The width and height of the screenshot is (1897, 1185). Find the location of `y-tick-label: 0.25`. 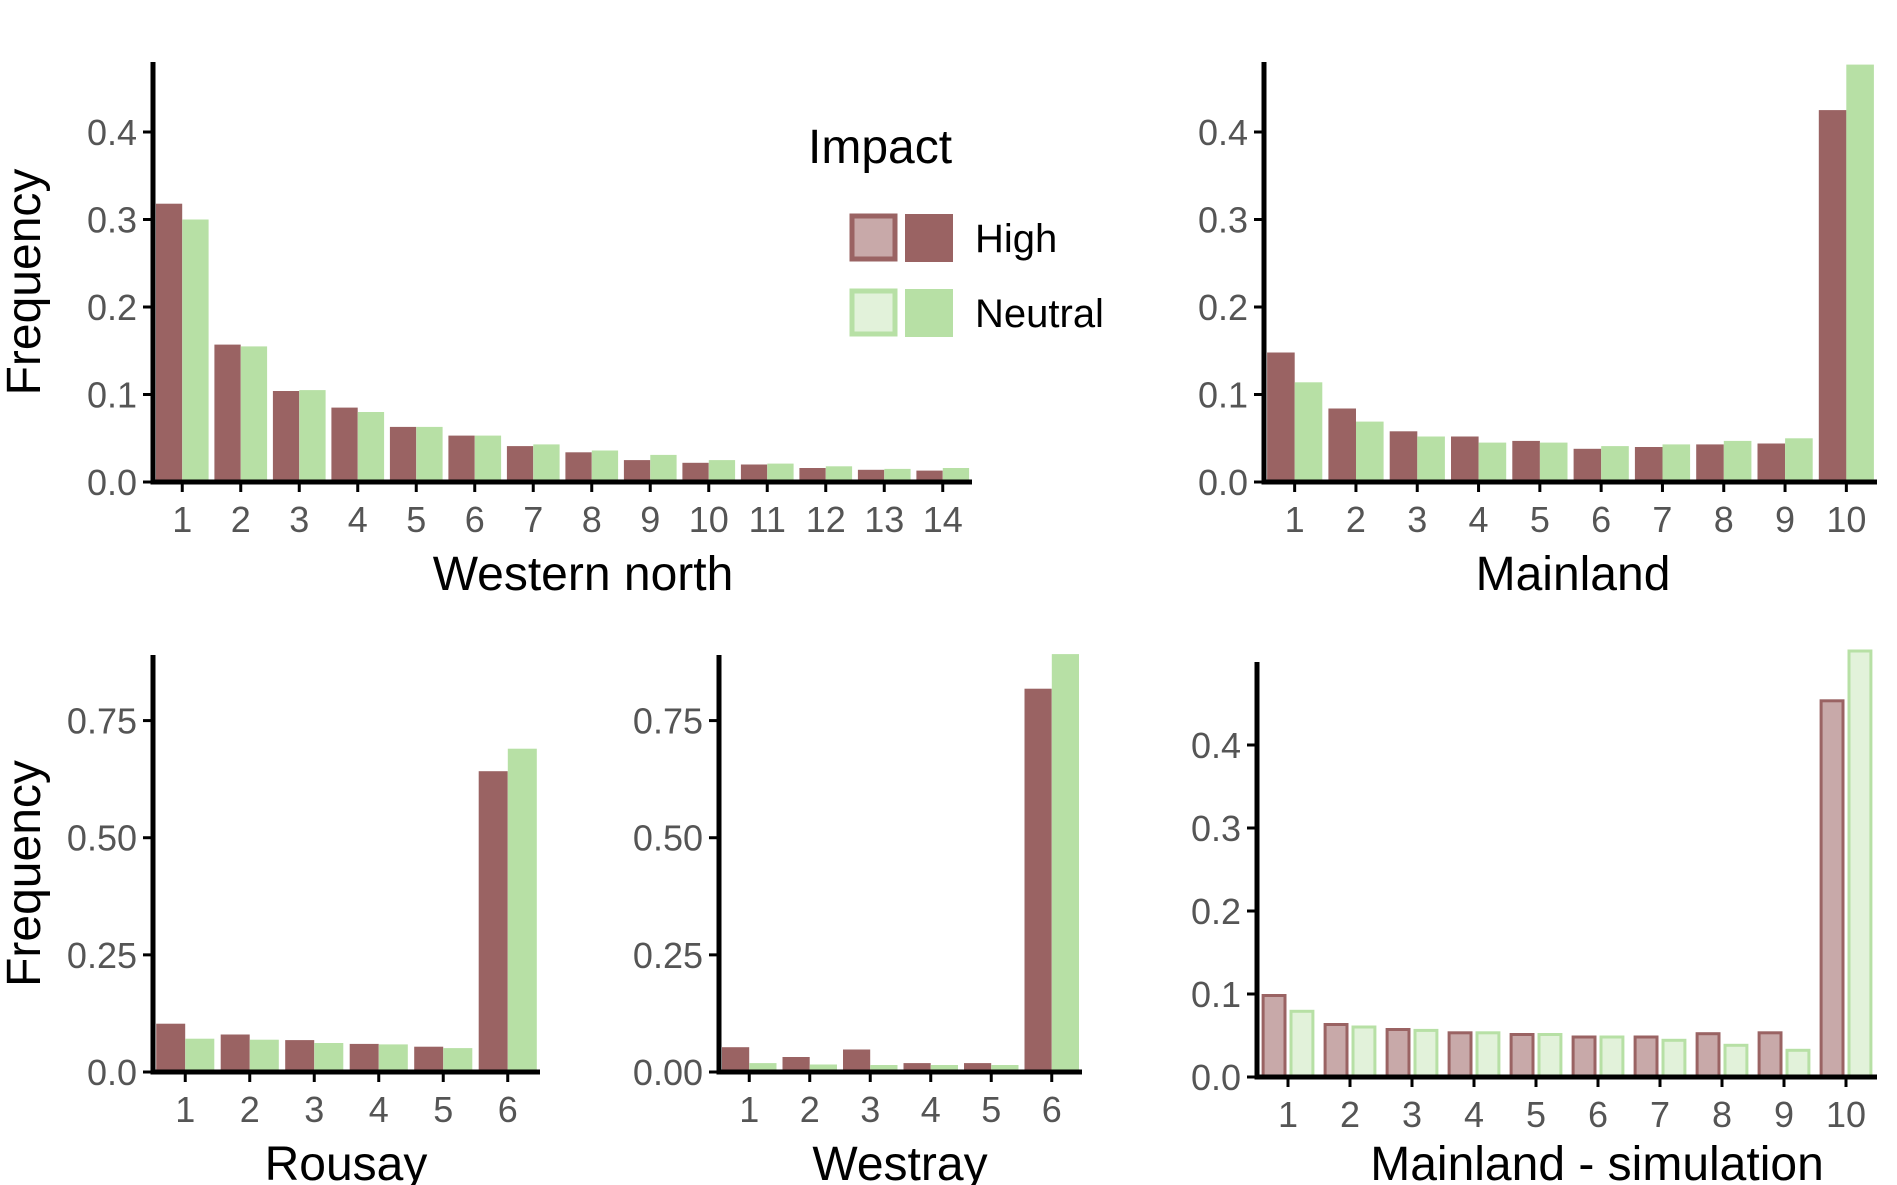

y-tick-label: 0.25 is located at coordinates (668, 955).